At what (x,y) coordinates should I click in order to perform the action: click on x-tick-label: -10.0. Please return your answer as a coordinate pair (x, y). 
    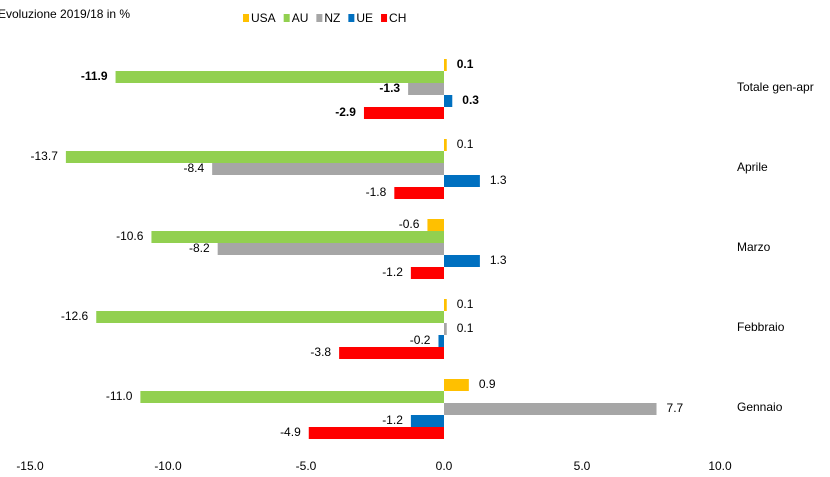
    Looking at the image, I should click on (168, 466).